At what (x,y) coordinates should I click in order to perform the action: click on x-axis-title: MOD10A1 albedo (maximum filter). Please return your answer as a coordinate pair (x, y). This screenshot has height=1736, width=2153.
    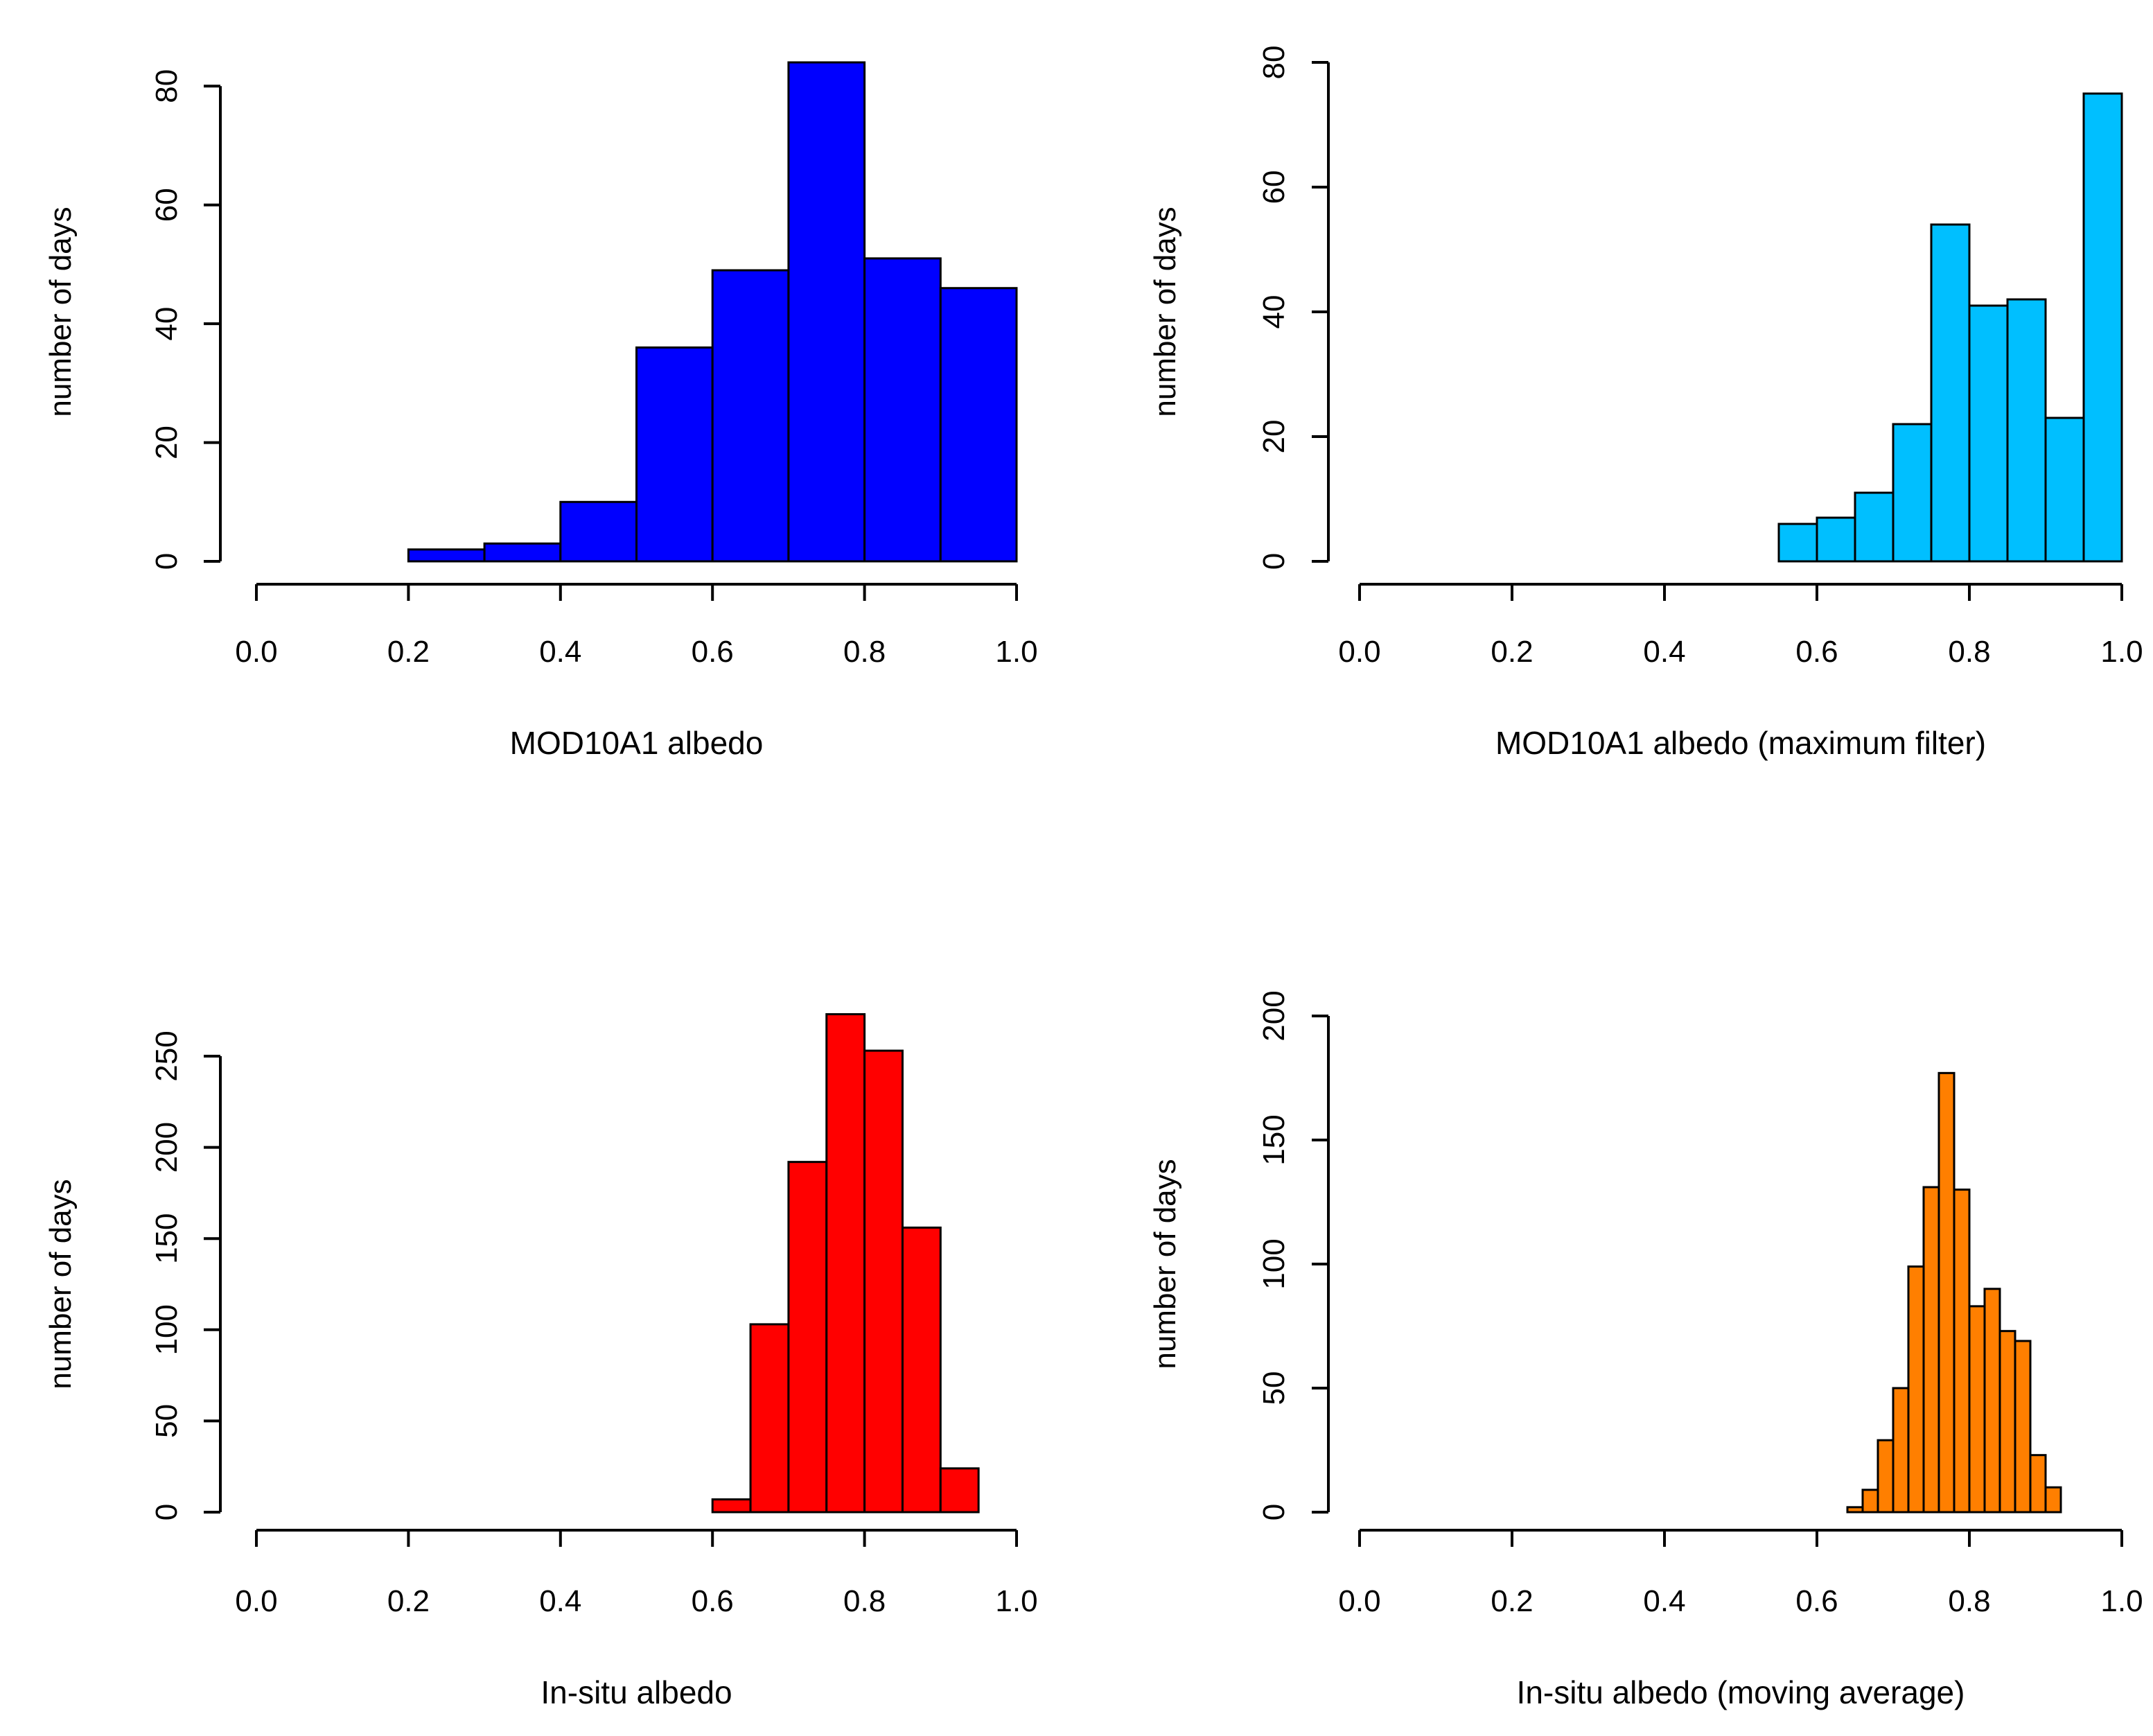
    Looking at the image, I should click on (1740, 743).